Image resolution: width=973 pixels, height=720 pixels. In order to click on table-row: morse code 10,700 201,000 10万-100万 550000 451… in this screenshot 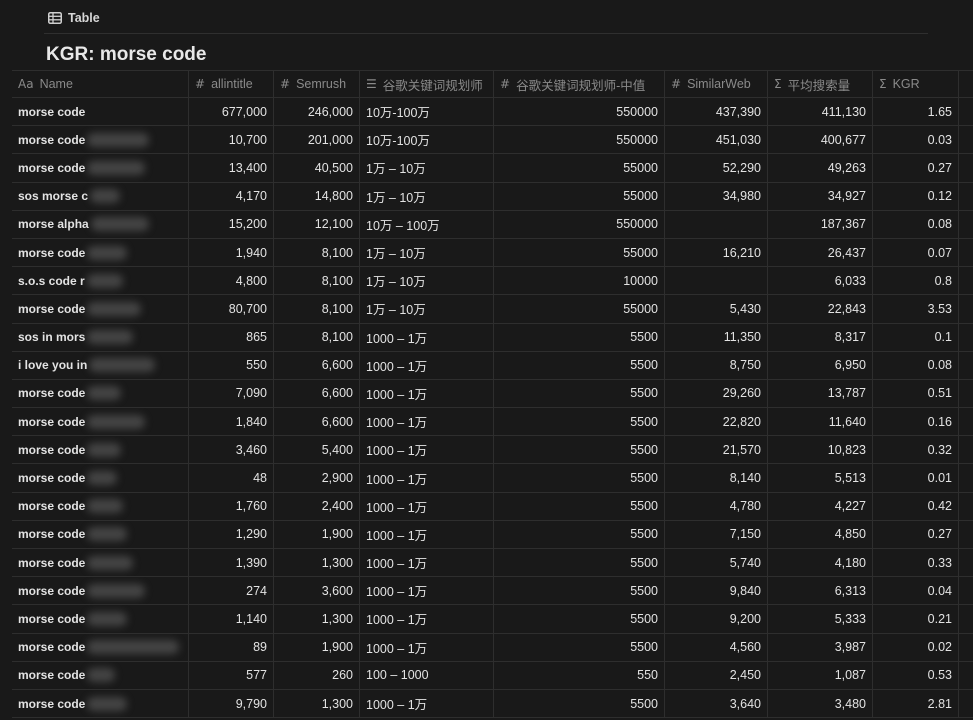, I will do `click(492, 140)`.